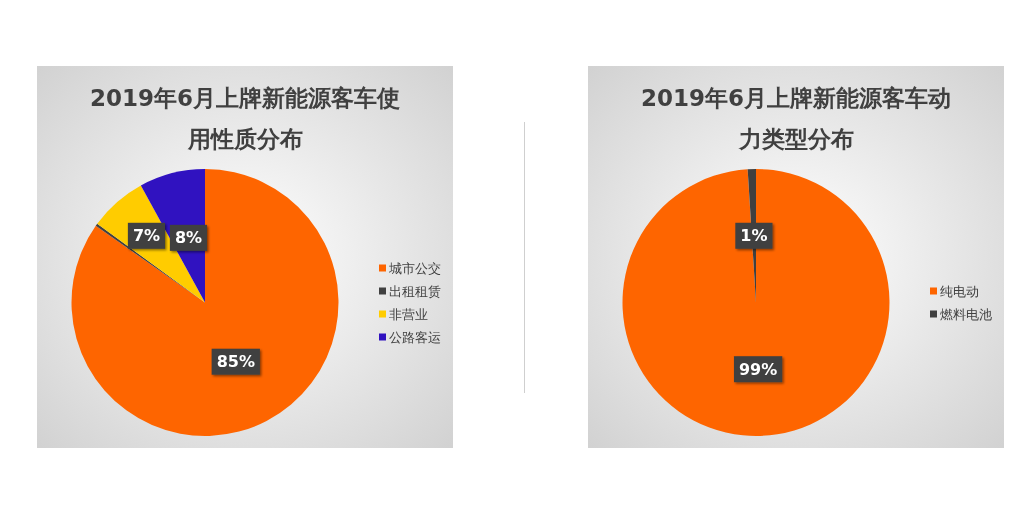 Image resolution: width=1024 pixels, height=516 pixels. Describe the element at coordinates (245, 118) in the screenshot. I see `chart-title: 2019年6月上牌新能源客车使用性质分布` at that location.